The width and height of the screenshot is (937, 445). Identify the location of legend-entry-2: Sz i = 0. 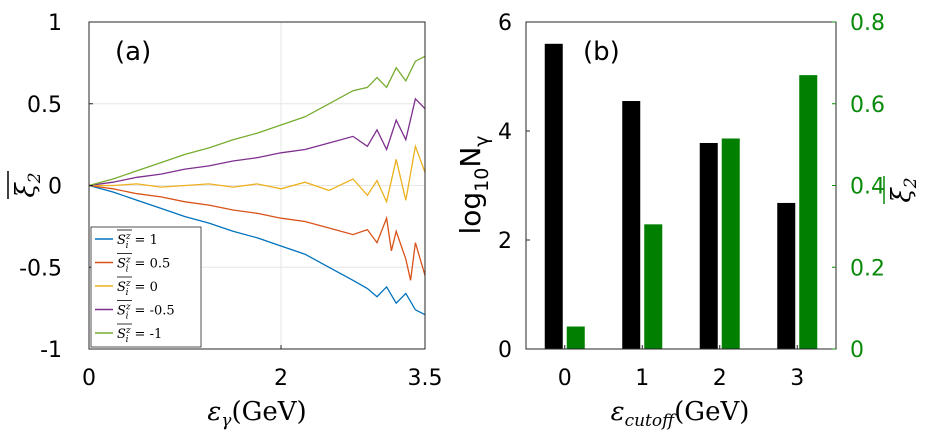
(137, 288).